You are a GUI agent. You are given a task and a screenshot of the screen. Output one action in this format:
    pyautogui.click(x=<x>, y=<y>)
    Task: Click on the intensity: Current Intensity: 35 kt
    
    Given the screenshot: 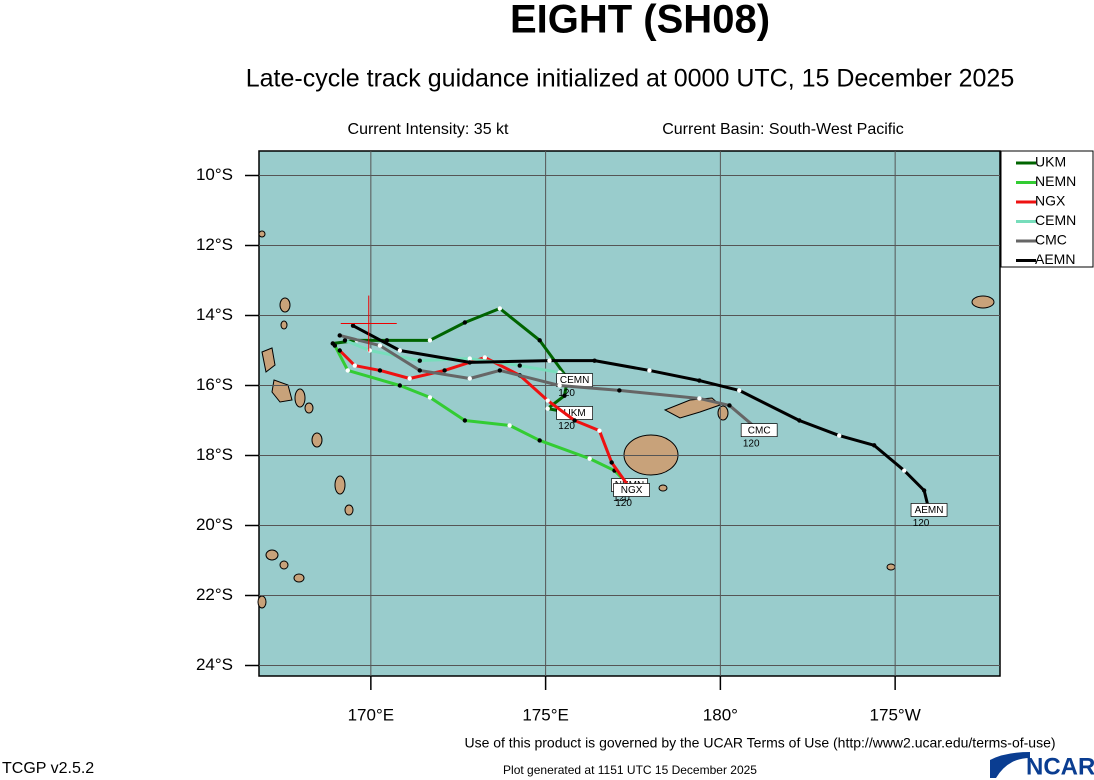 What is the action you would take?
    pyautogui.click(x=429, y=129)
    